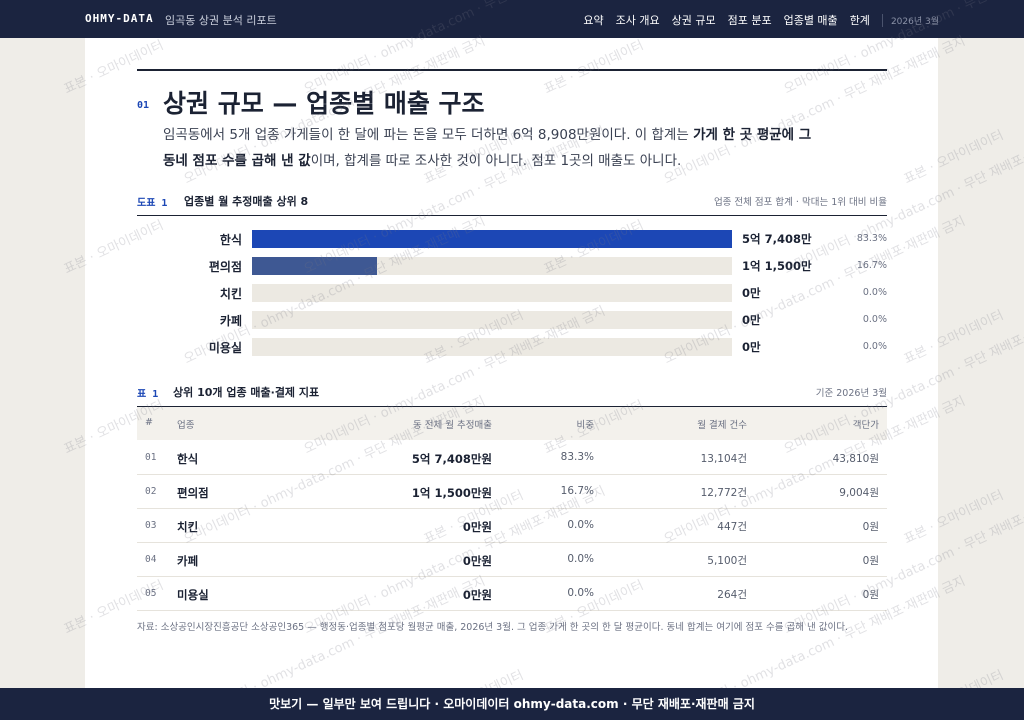 This screenshot has width=1024, height=720. What do you see at coordinates (871, 238) in the screenshot?
I see `share-label: 83.3%` at bounding box center [871, 238].